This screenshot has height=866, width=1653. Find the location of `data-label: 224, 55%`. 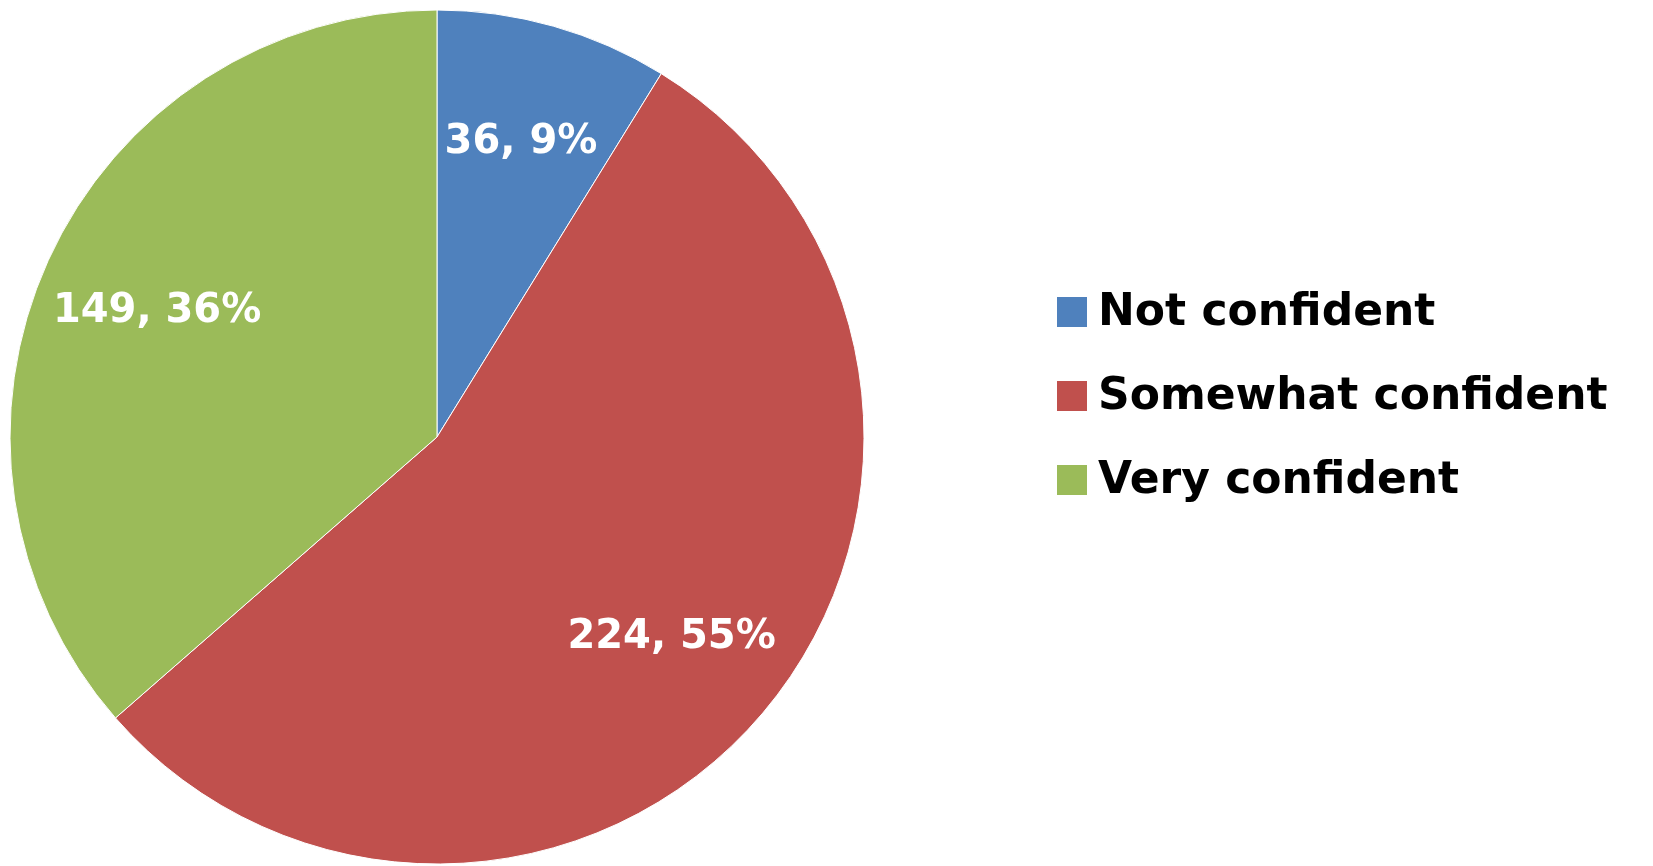

data-label: 224, 55% is located at coordinates (671, 633).